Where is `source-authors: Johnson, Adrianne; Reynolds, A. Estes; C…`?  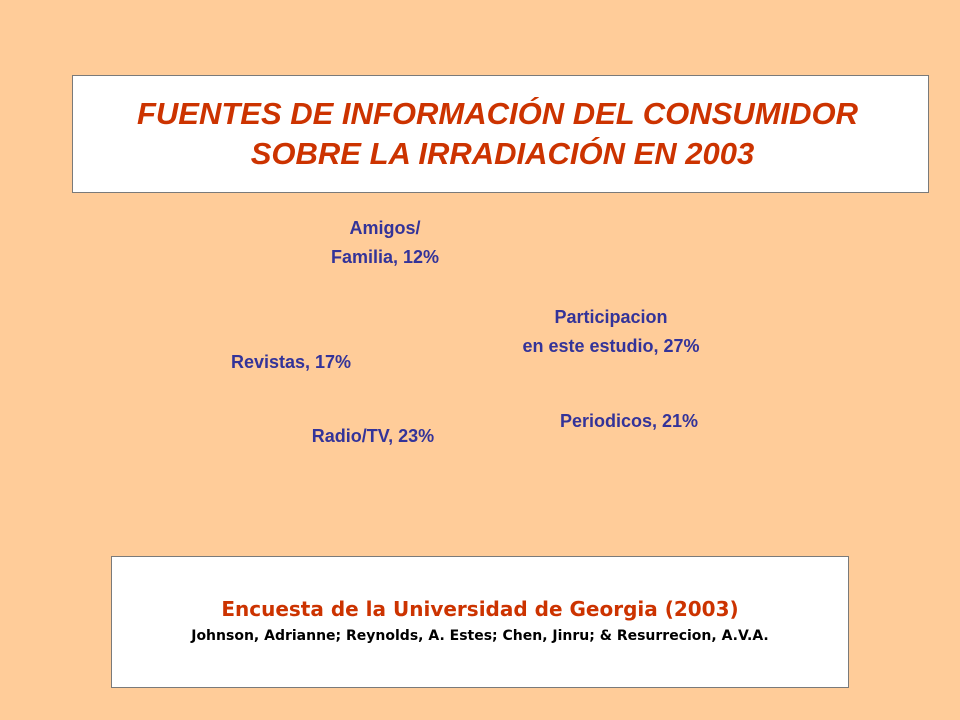
source-authors: Johnson, Adrianne; Reynolds, A. Estes; C… is located at coordinates (480, 636).